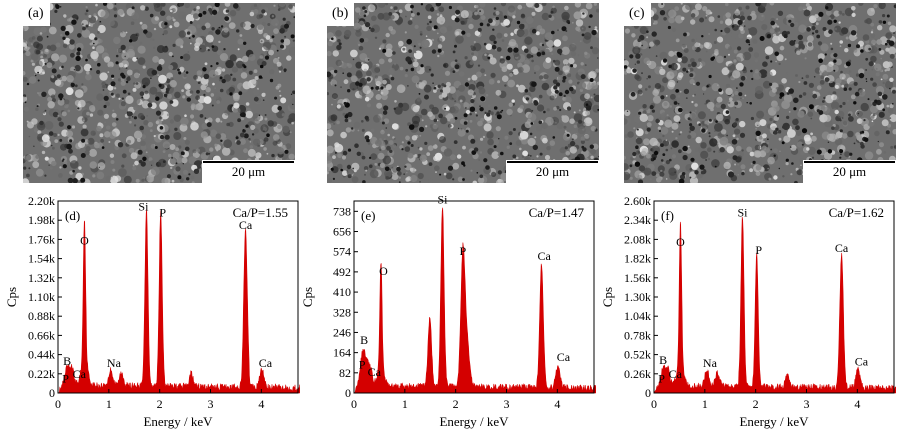 The width and height of the screenshot is (900, 434). I want to click on y-tick-label: 410, so click(342, 292).